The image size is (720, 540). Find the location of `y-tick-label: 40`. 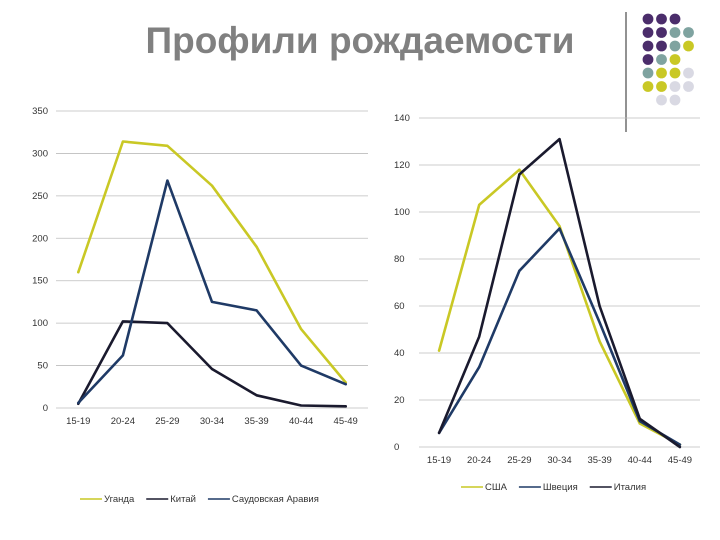

y-tick-label: 40 is located at coordinates (399, 353).